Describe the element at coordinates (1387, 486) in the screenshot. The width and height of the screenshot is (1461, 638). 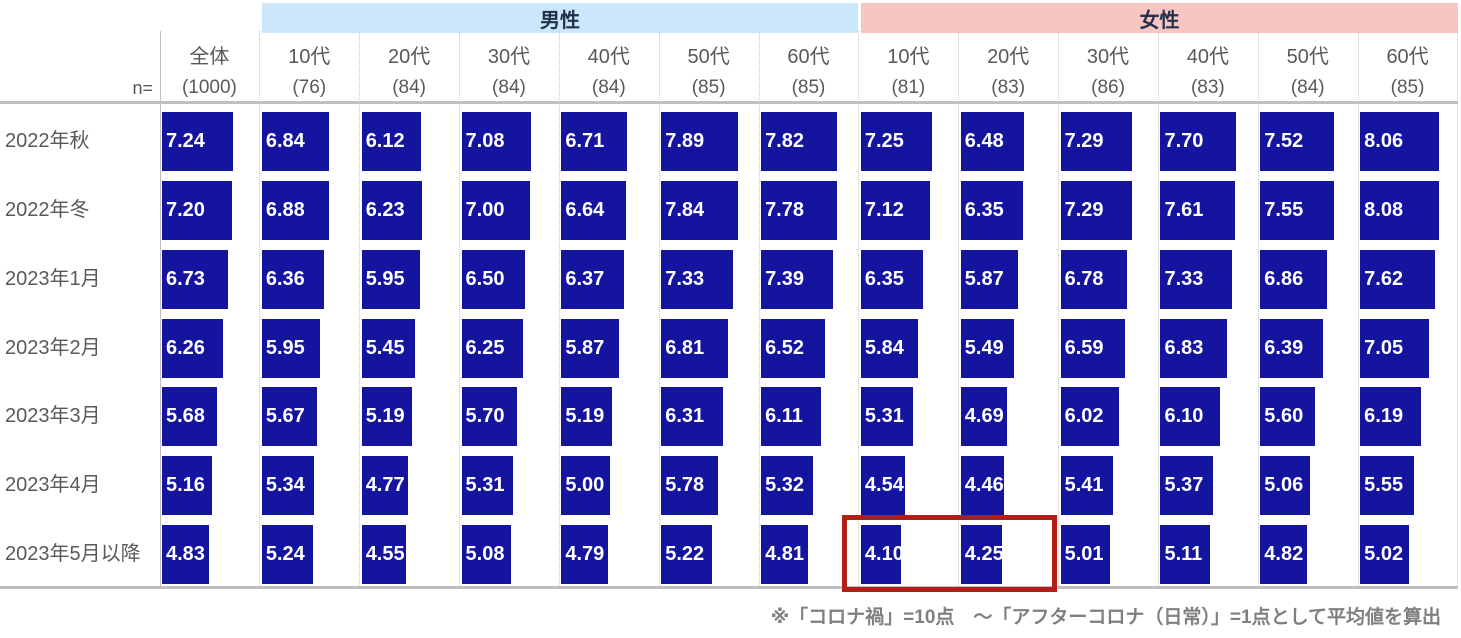
I see `value-bar: 5.55` at that location.